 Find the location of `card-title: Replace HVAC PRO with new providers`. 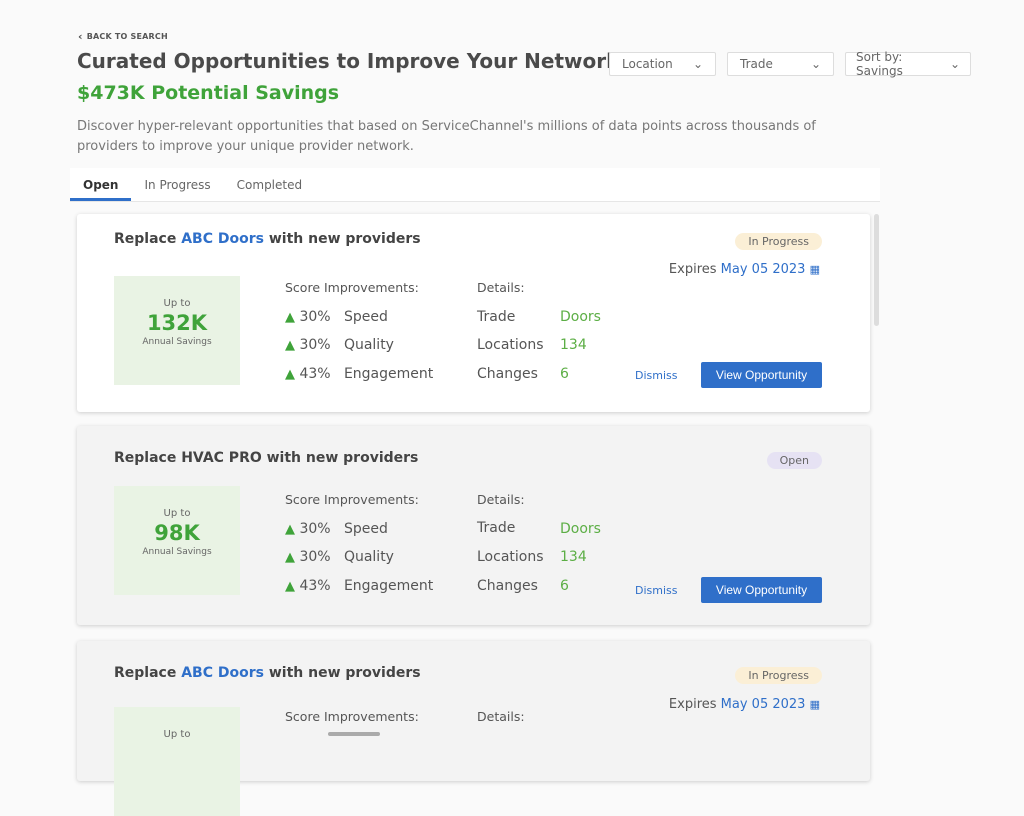

card-title: Replace HVAC PRO with new providers is located at coordinates (266, 458).